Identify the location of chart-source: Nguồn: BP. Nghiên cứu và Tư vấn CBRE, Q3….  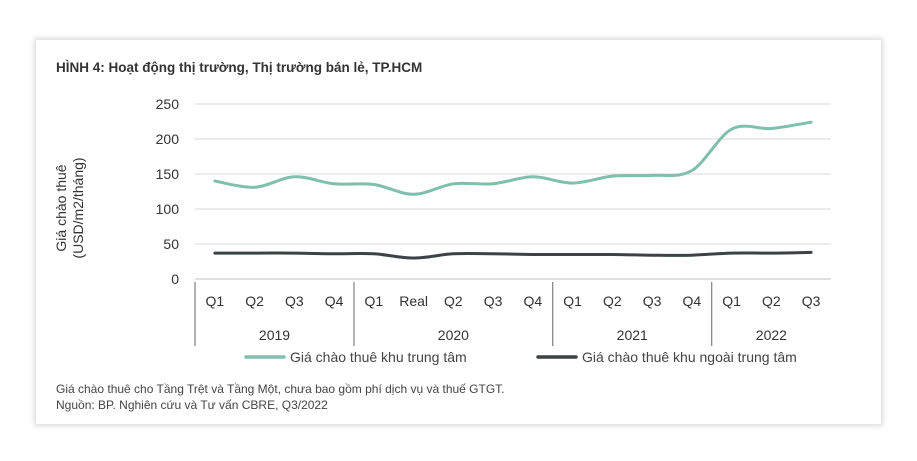
(192, 405).